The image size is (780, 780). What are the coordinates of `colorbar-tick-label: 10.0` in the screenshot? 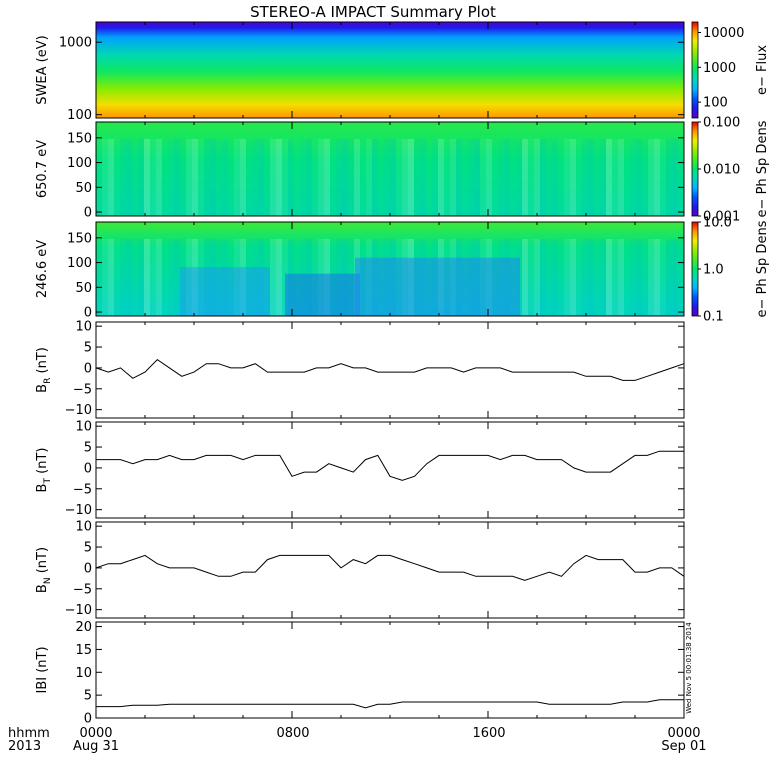 It's located at (717, 223).